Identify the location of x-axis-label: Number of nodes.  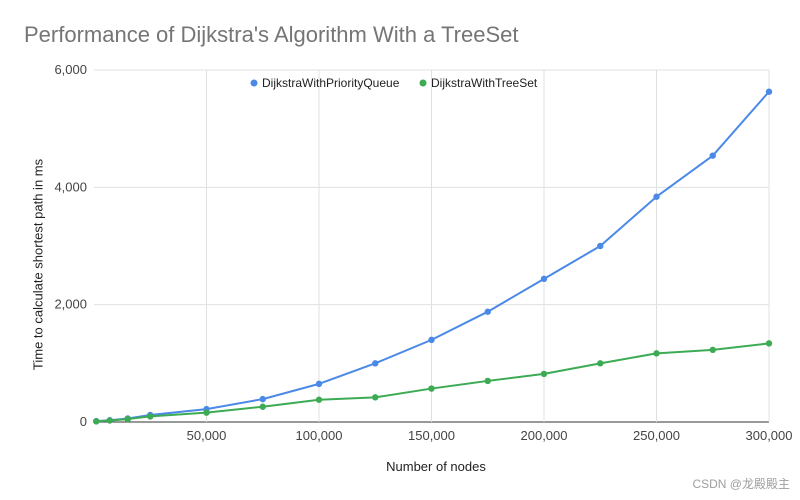
(436, 466).